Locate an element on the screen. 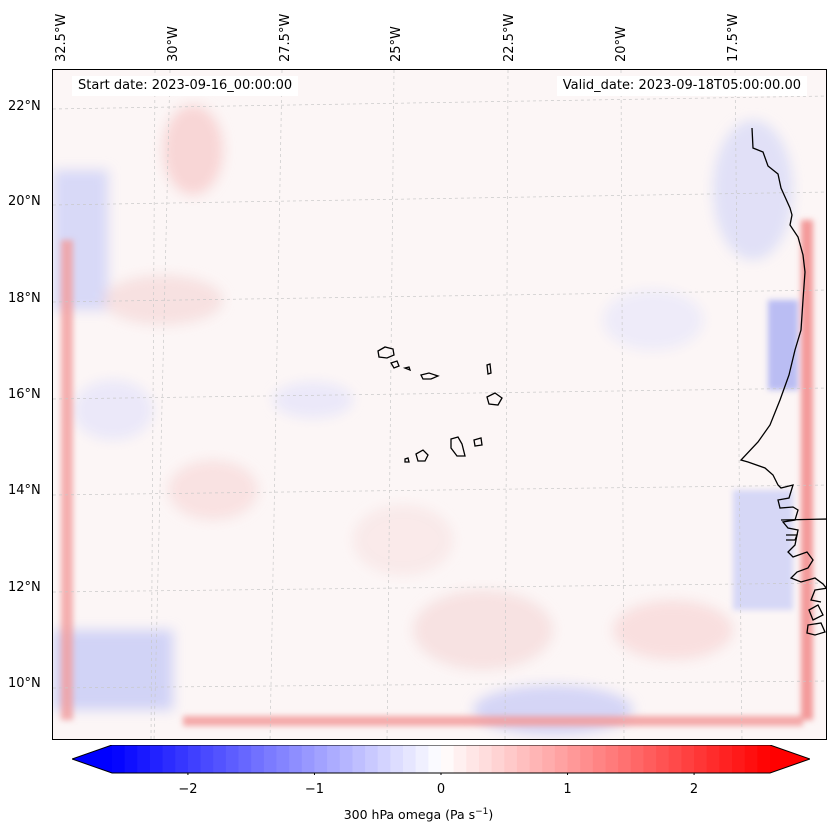 This screenshot has height=839, width=837. colorbar-label: 300 hPa omega (Pa s−1) is located at coordinates (418, 815).